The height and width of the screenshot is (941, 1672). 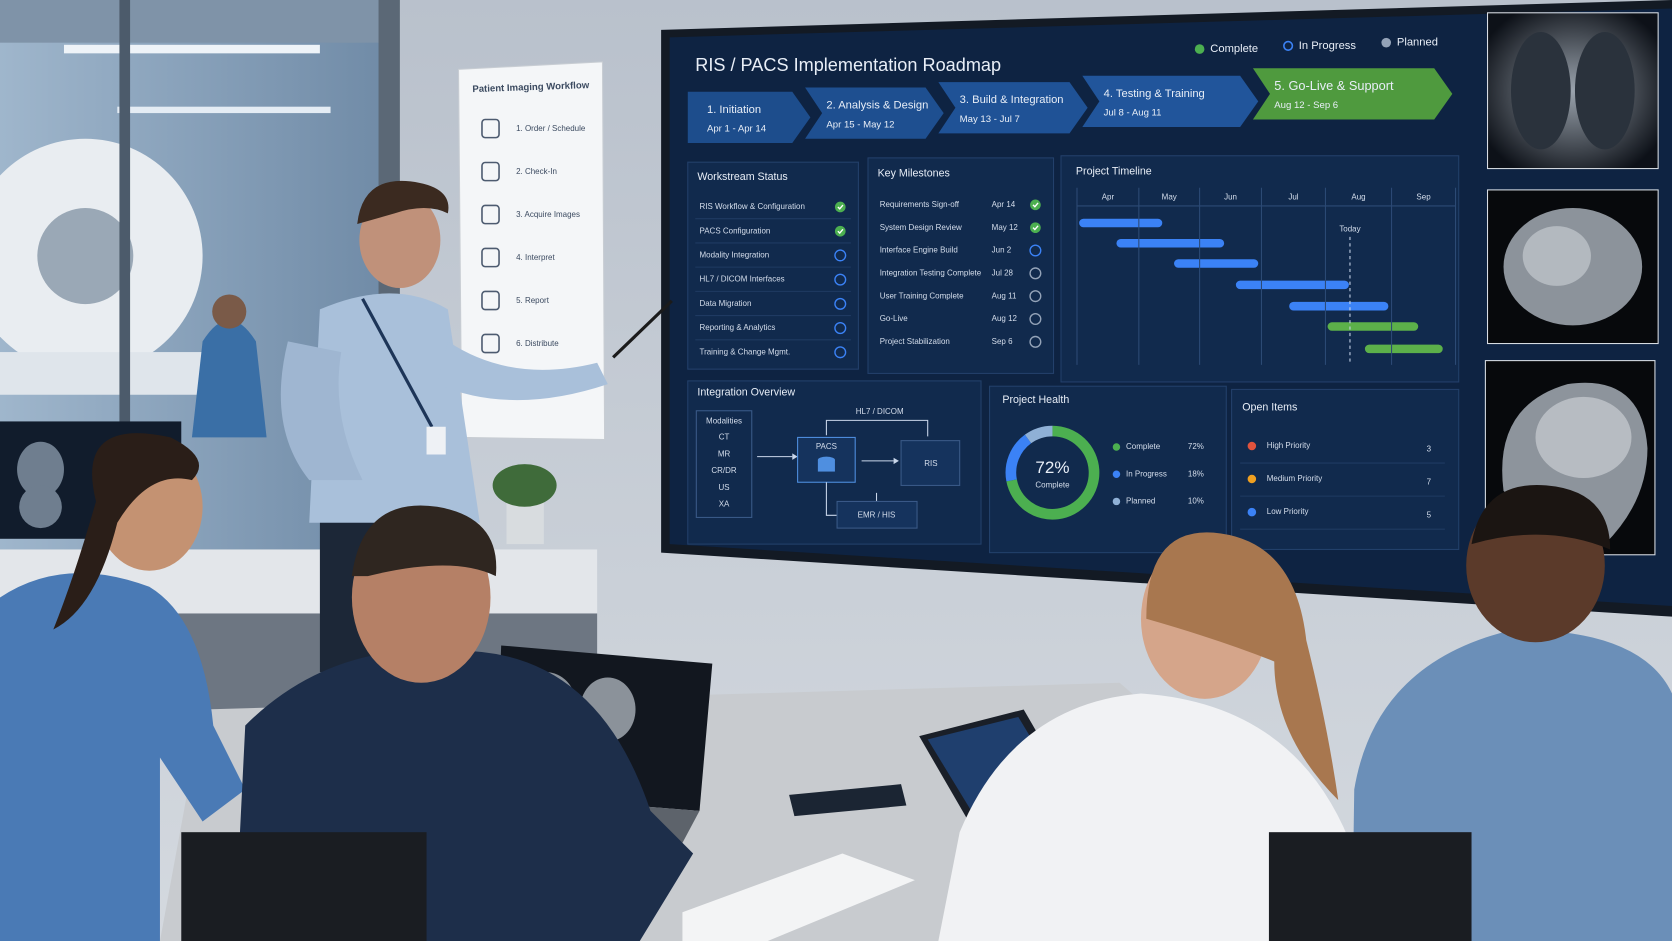 What do you see at coordinates (1417, 43) in the screenshot?
I see `legend-label: Planned` at bounding box center [1417, 43].